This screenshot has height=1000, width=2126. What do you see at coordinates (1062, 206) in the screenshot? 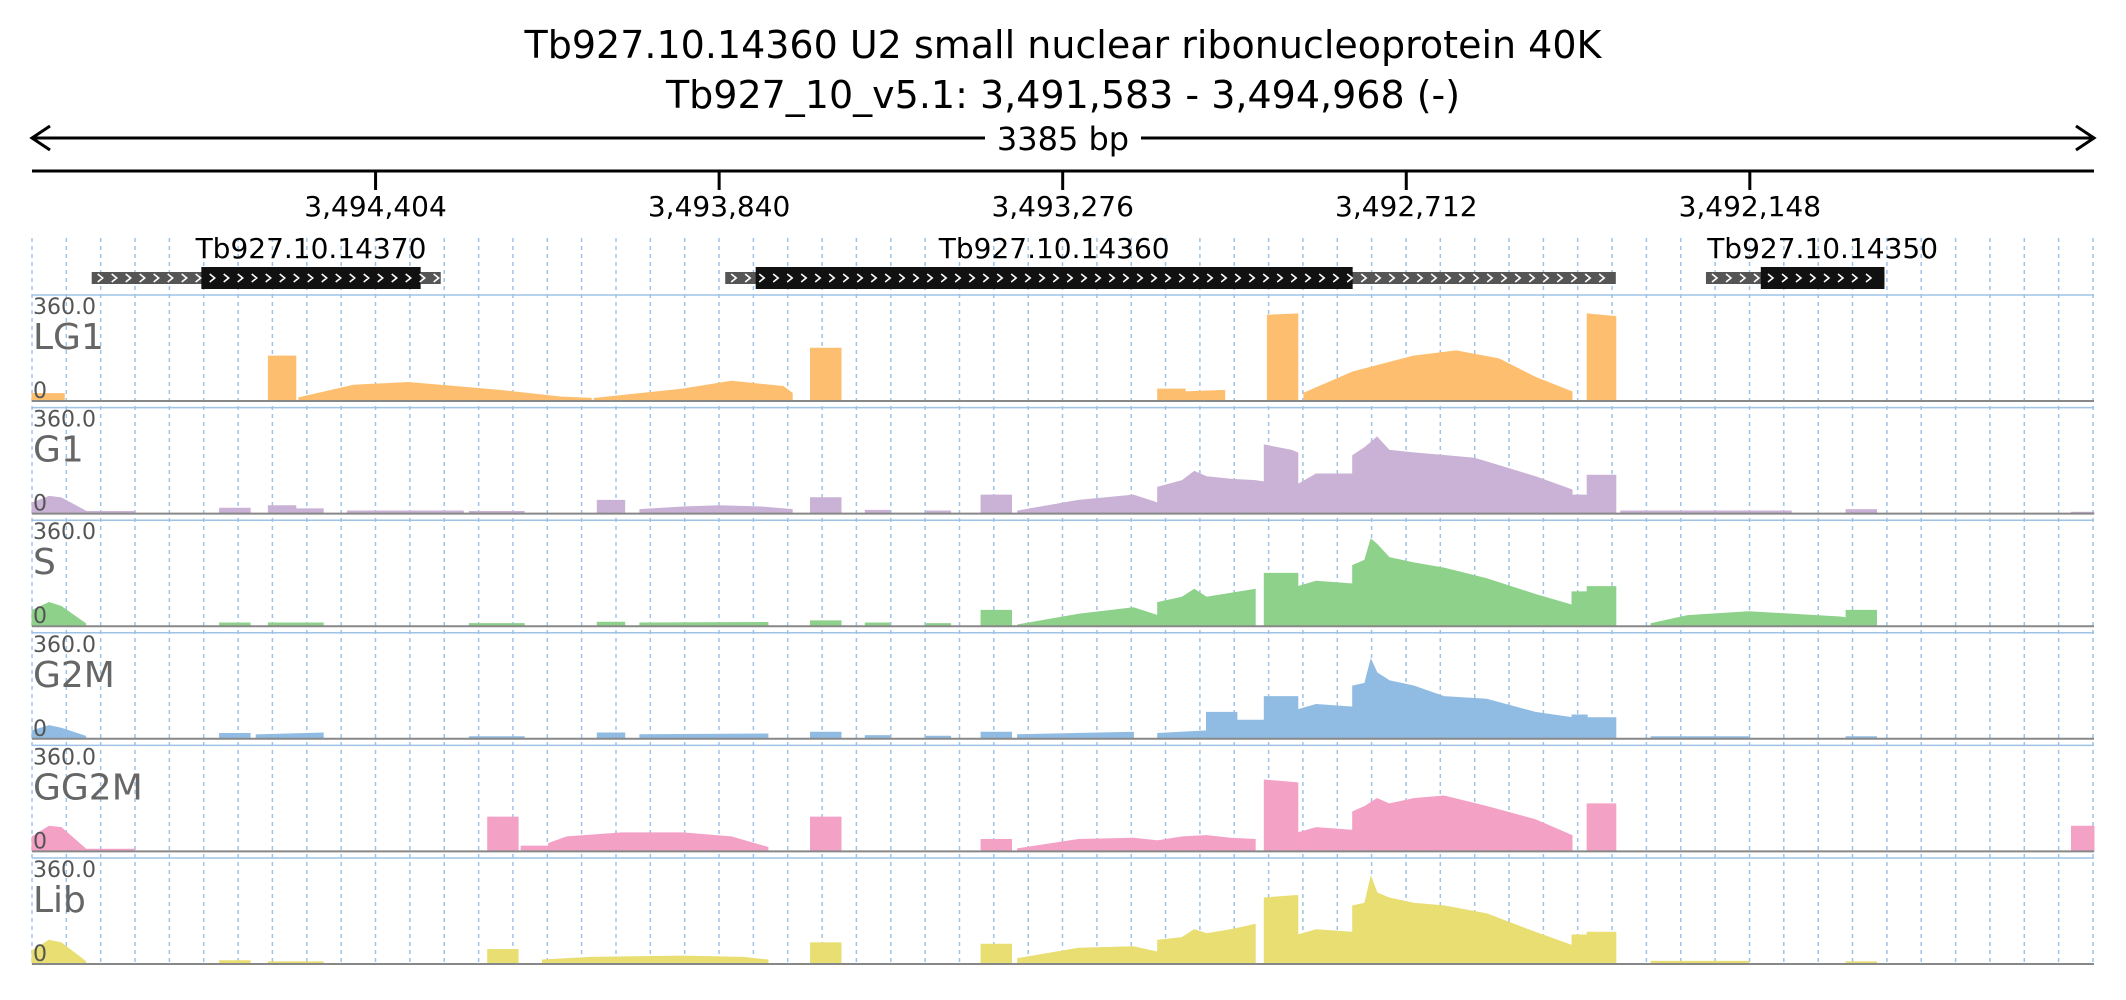
I see `position-tick-label: 3,493,276` at bounding box center [1062, 206].